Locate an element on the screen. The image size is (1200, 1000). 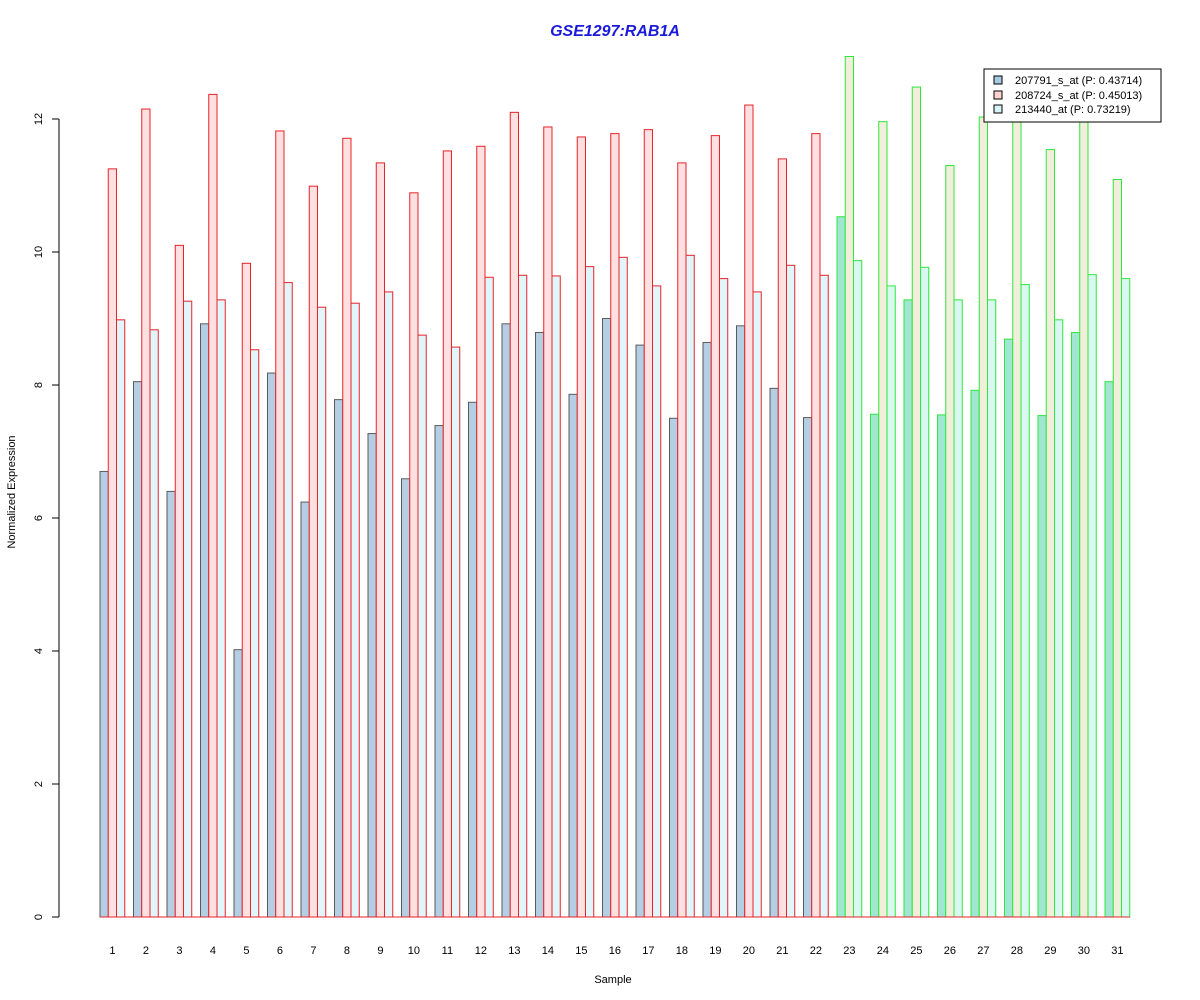
y-tick-label: 4 is located at coordinates (39, 651).